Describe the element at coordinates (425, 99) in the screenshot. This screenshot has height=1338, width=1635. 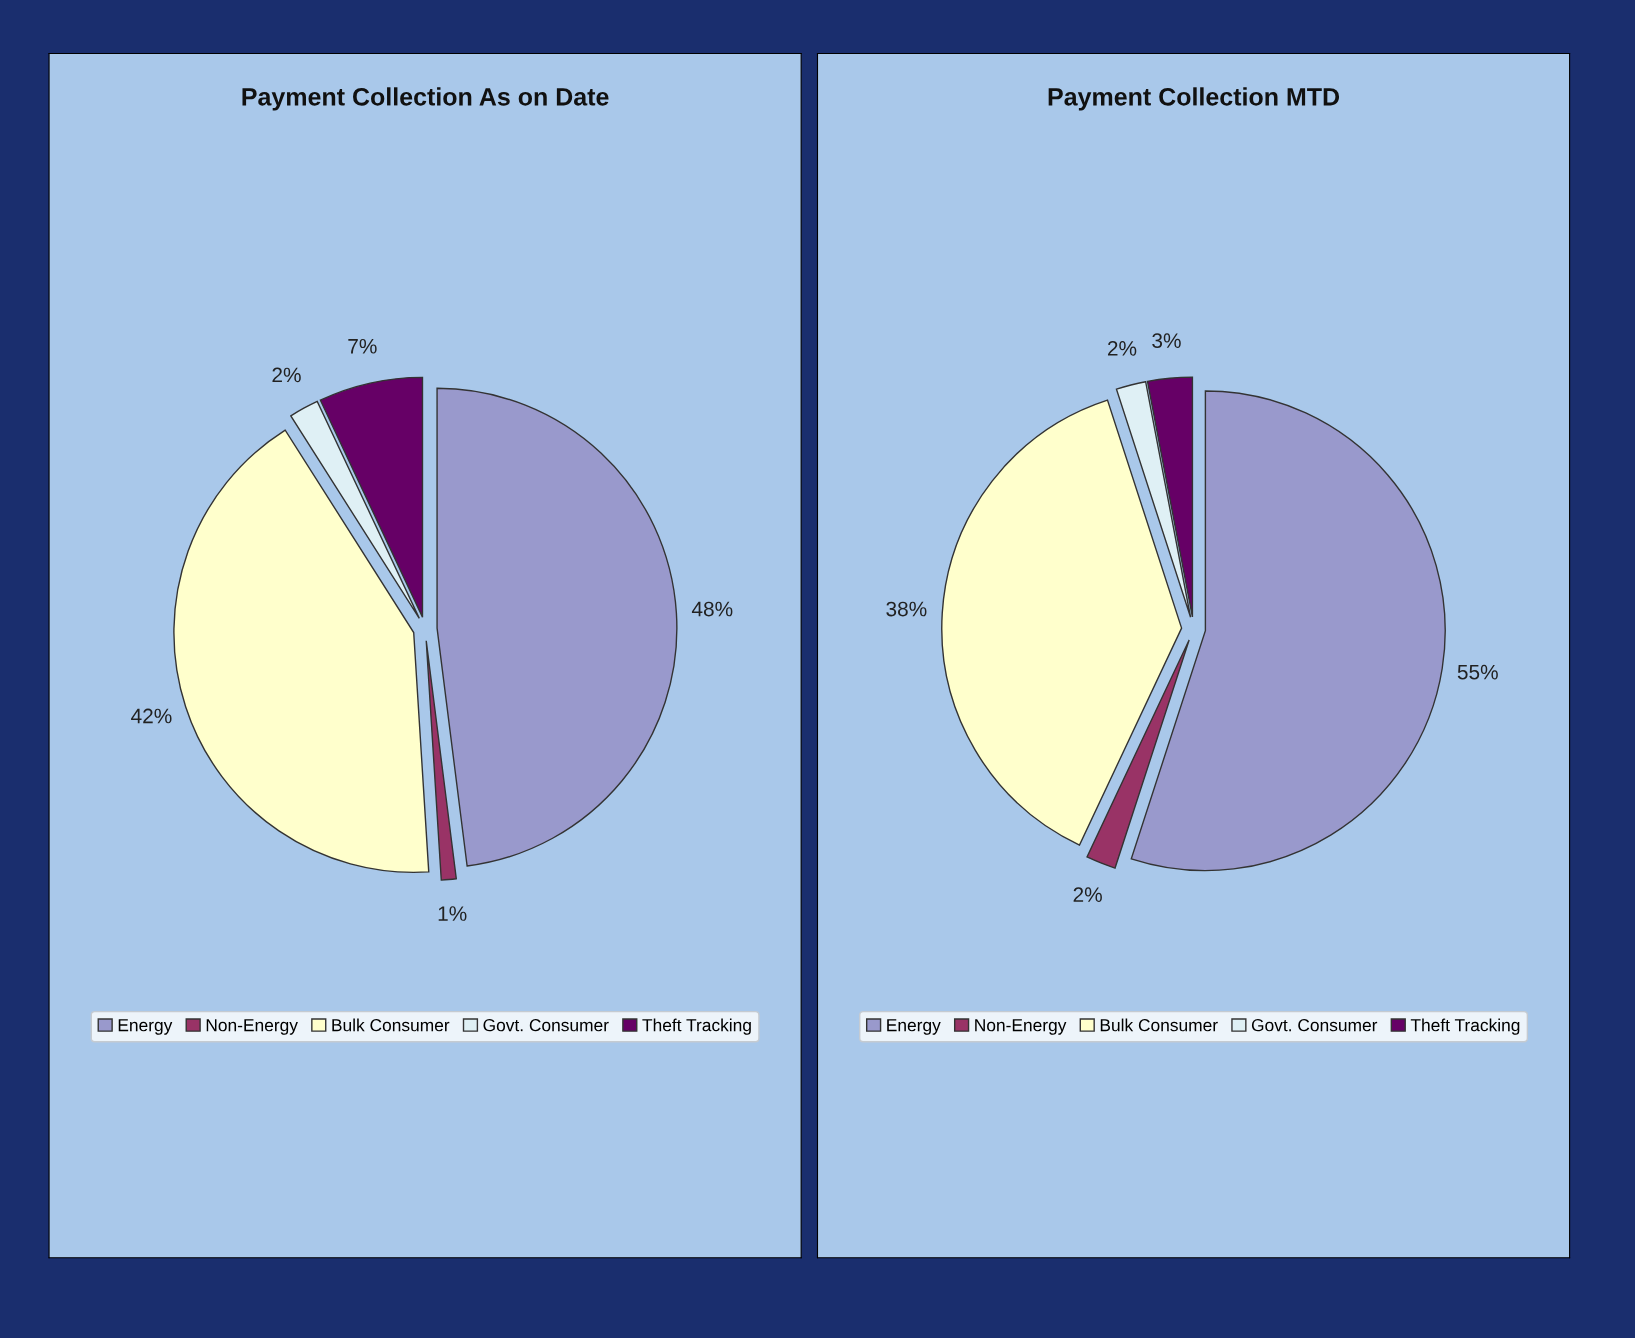
I see `chart-title: Payment Collection As on Date` at that location.